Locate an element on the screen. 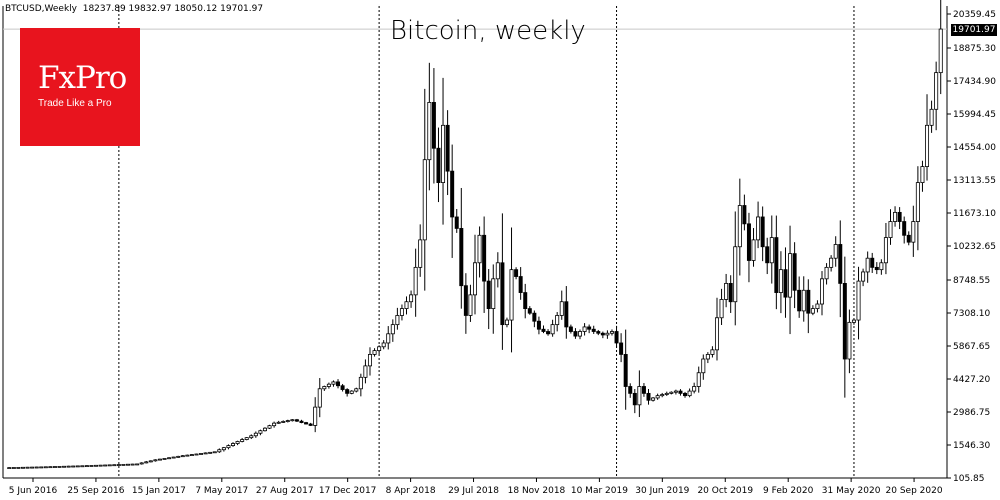 Image resolution: width=1000 pixels, height=500 pixels. x-tick-label: 15 Jan 2017 is located at coordinates (159, 491).